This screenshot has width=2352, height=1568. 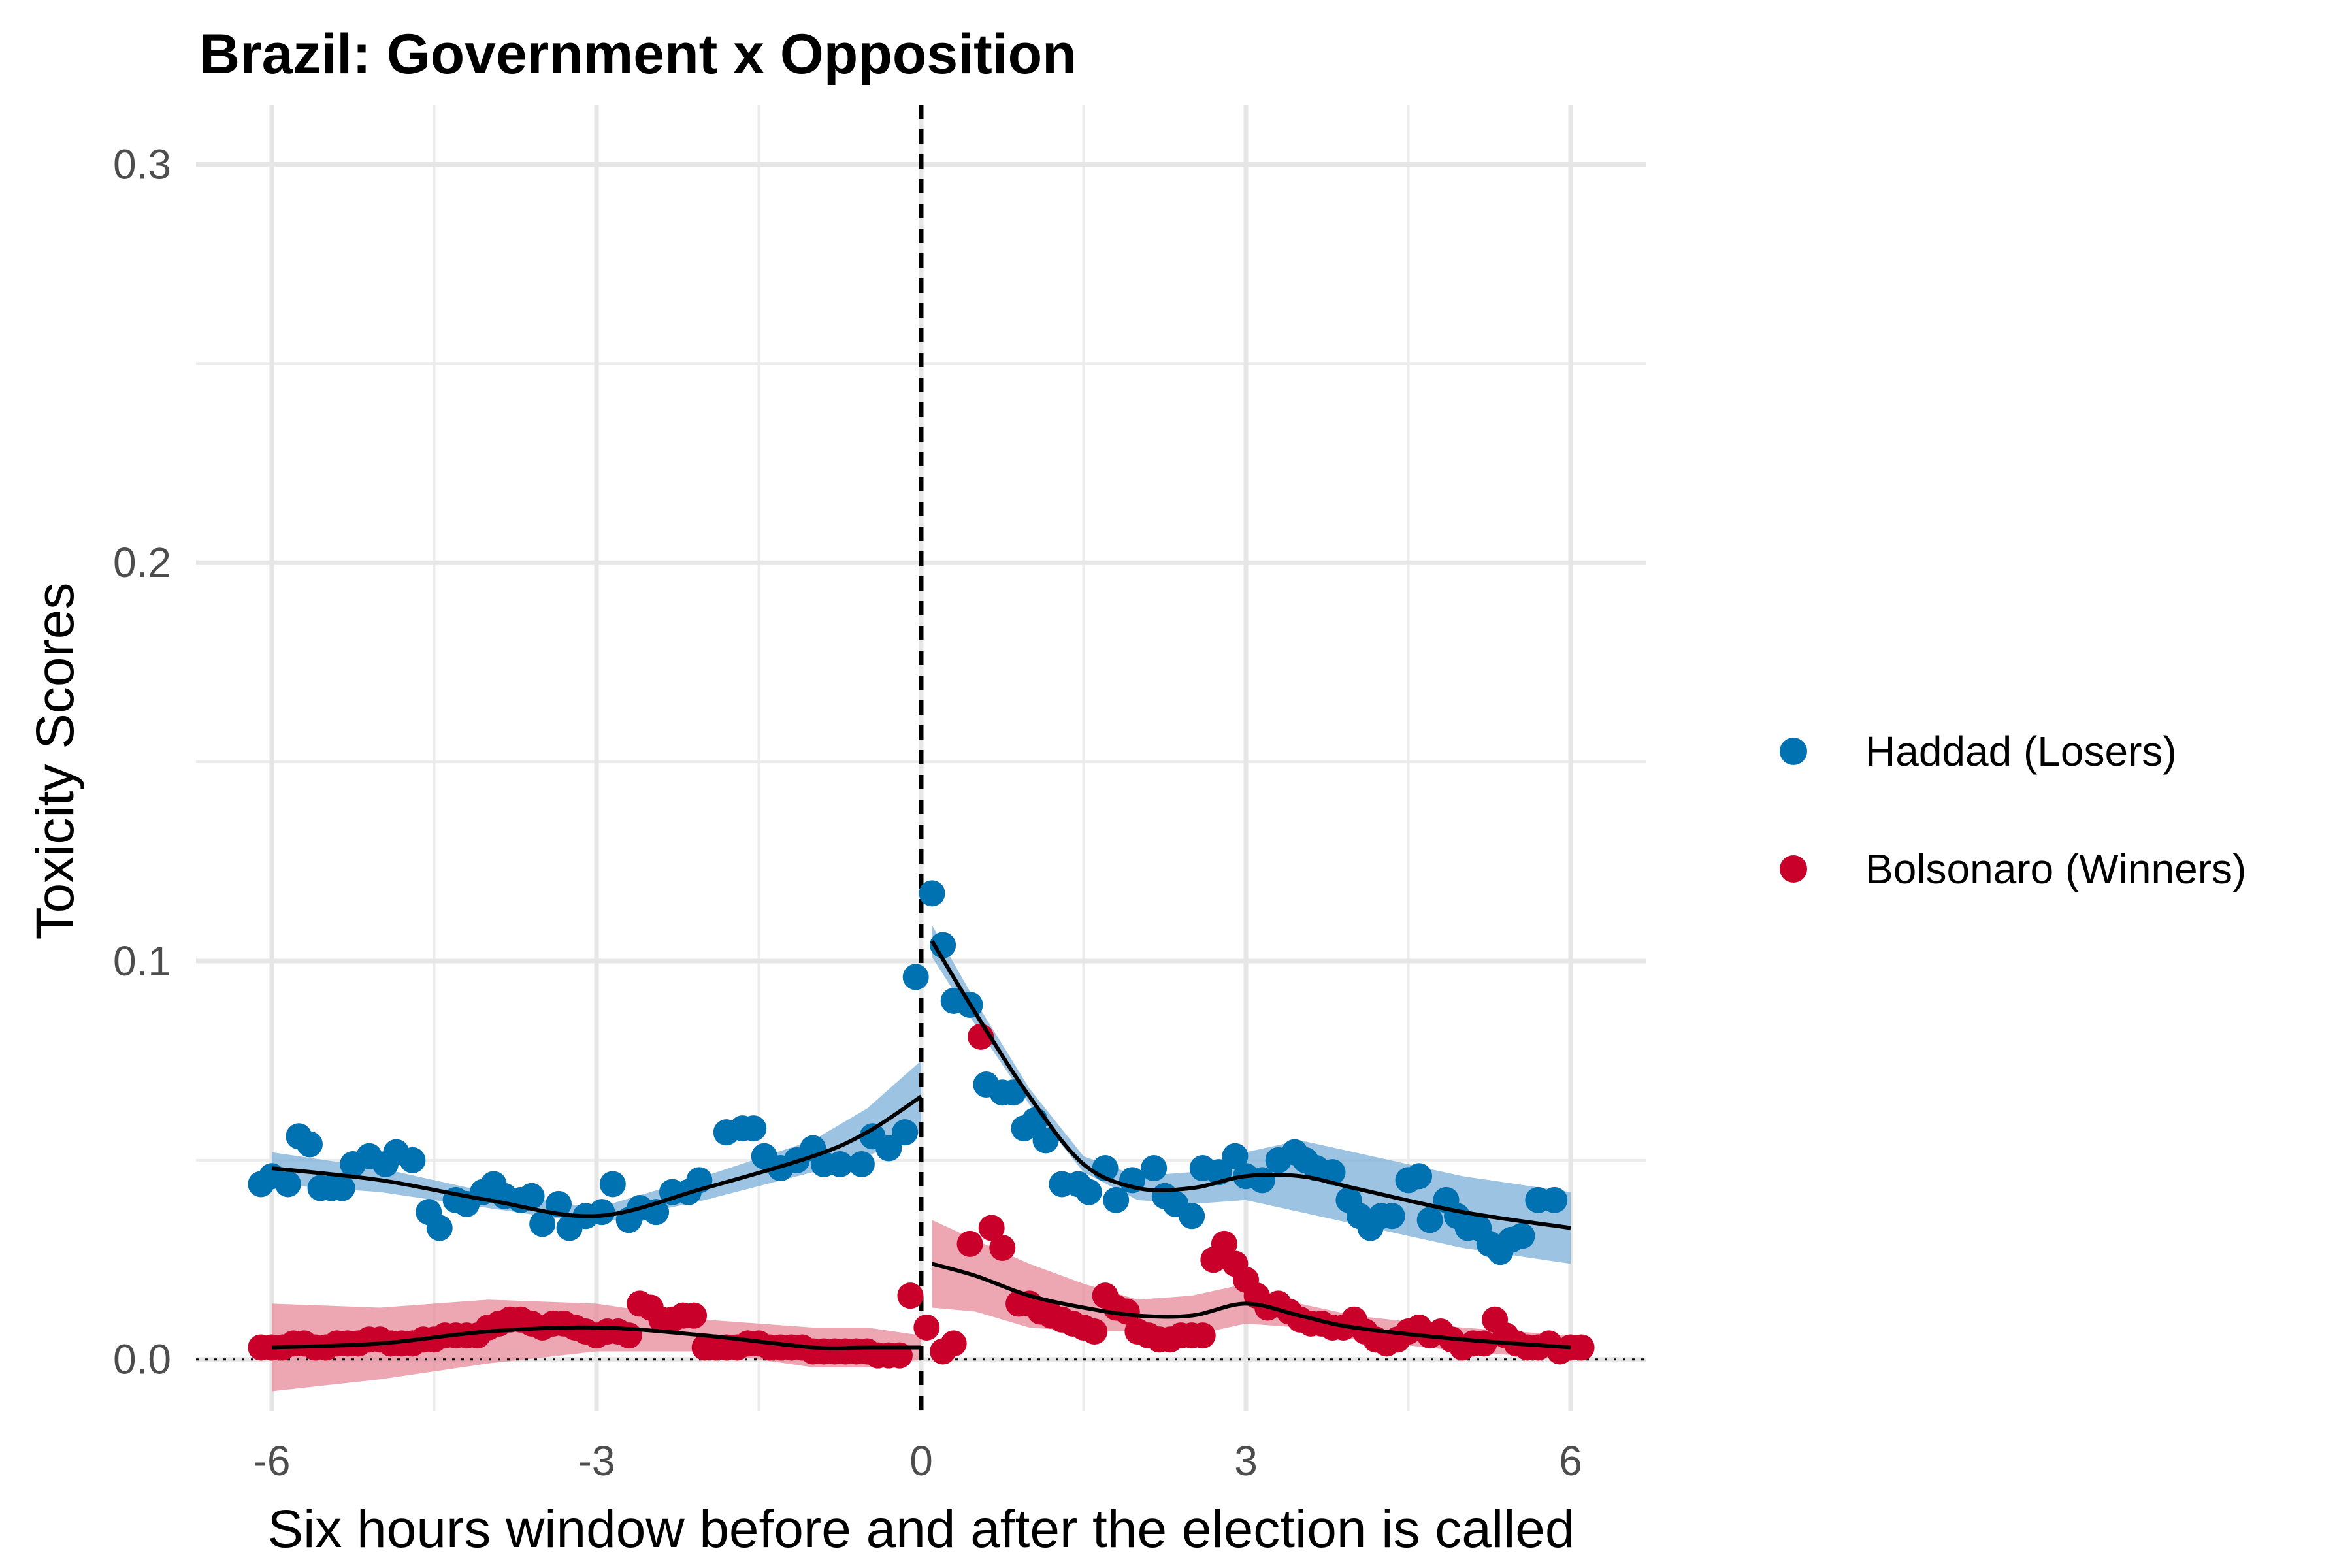 I want to click on trend-line-series-0-before, so click(x=597, y=1156).